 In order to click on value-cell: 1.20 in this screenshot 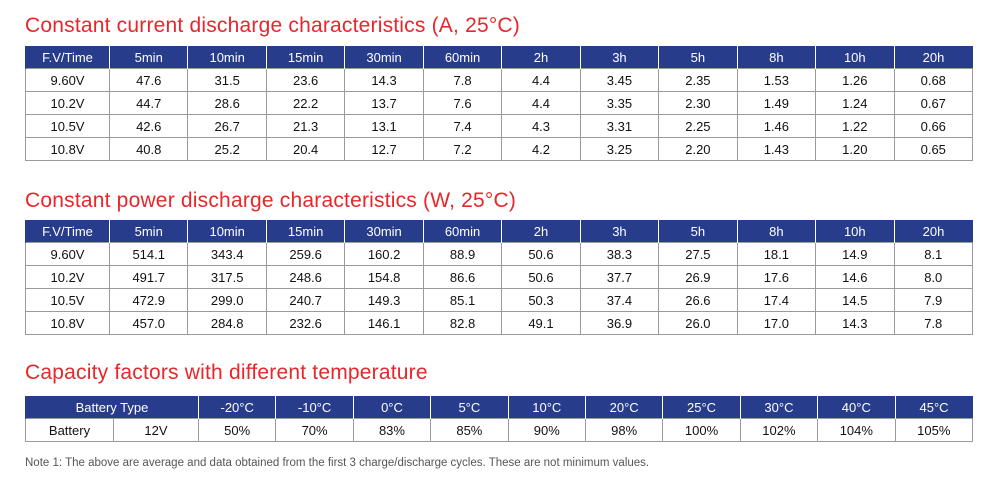, I will do `click(855, 149)`.